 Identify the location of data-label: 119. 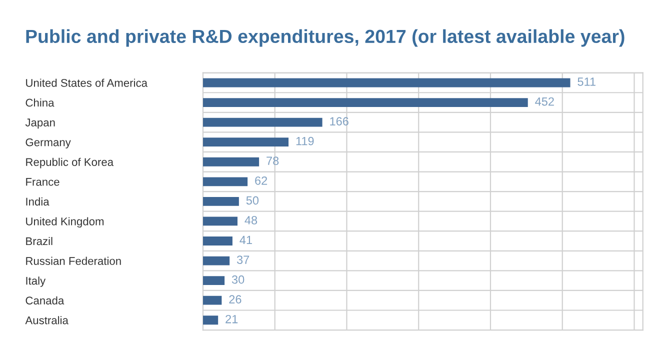
(305, 141).